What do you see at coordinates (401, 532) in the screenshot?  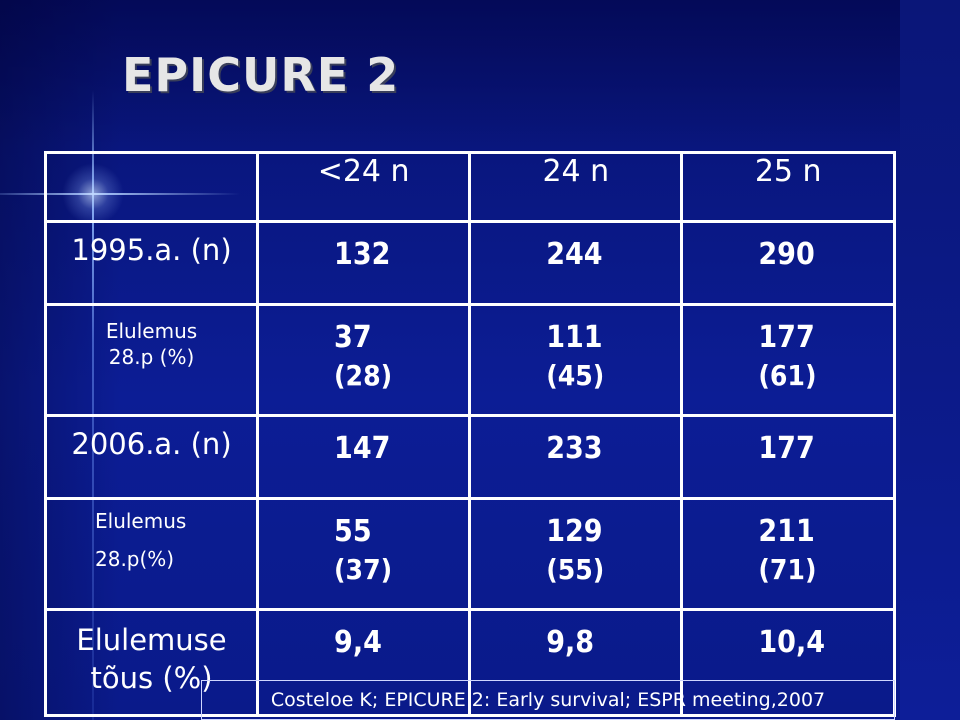 I see `cell-value: 55` at bounding box center [401, 532].